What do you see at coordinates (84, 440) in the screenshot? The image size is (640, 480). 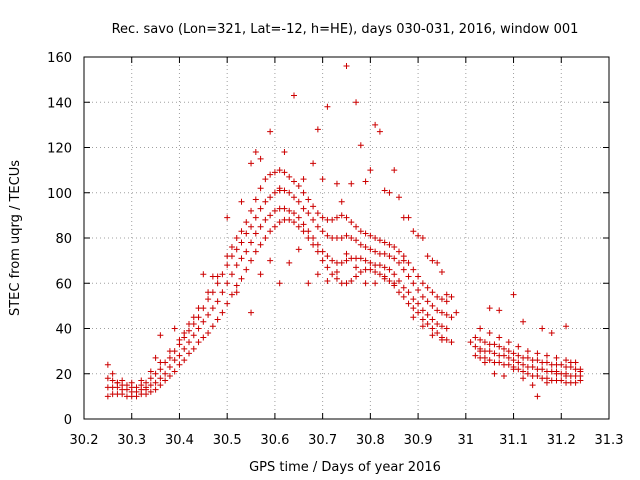 I see `x-tick-label: 30.2` at bounding box center [84, 440].